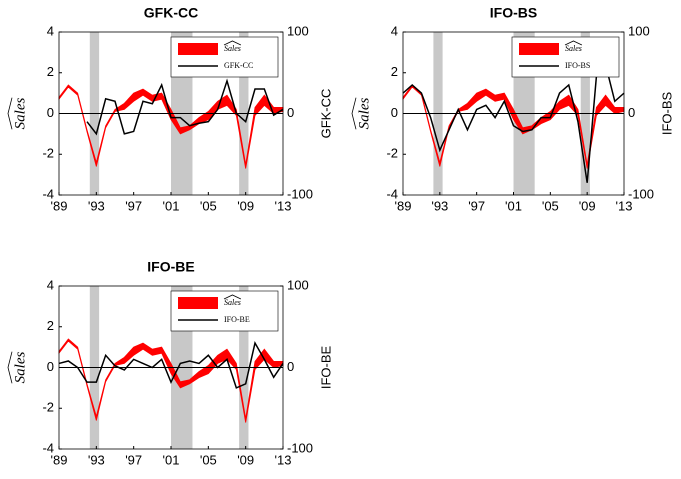  I want to click on chart-title: GFK-CC, so click(171, 13).